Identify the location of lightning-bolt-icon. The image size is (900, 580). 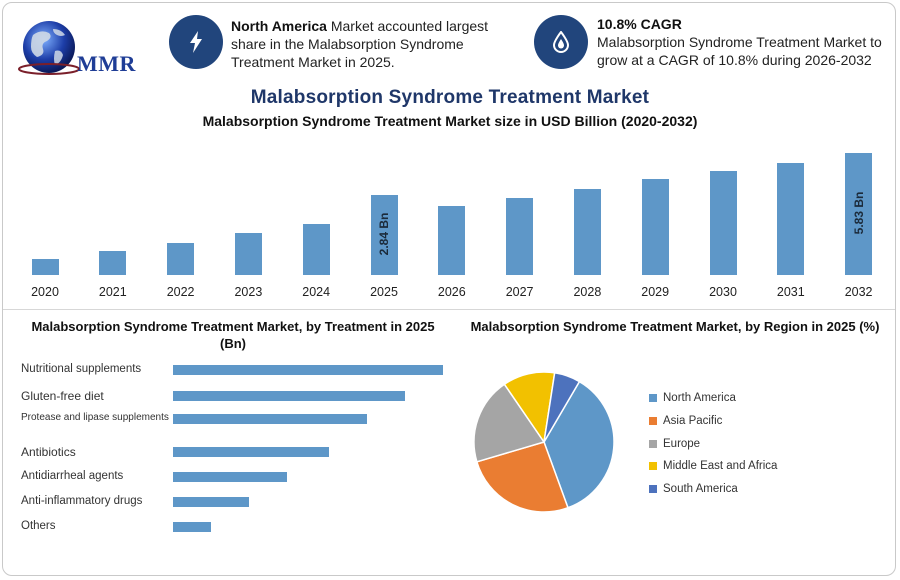
(196, 42).